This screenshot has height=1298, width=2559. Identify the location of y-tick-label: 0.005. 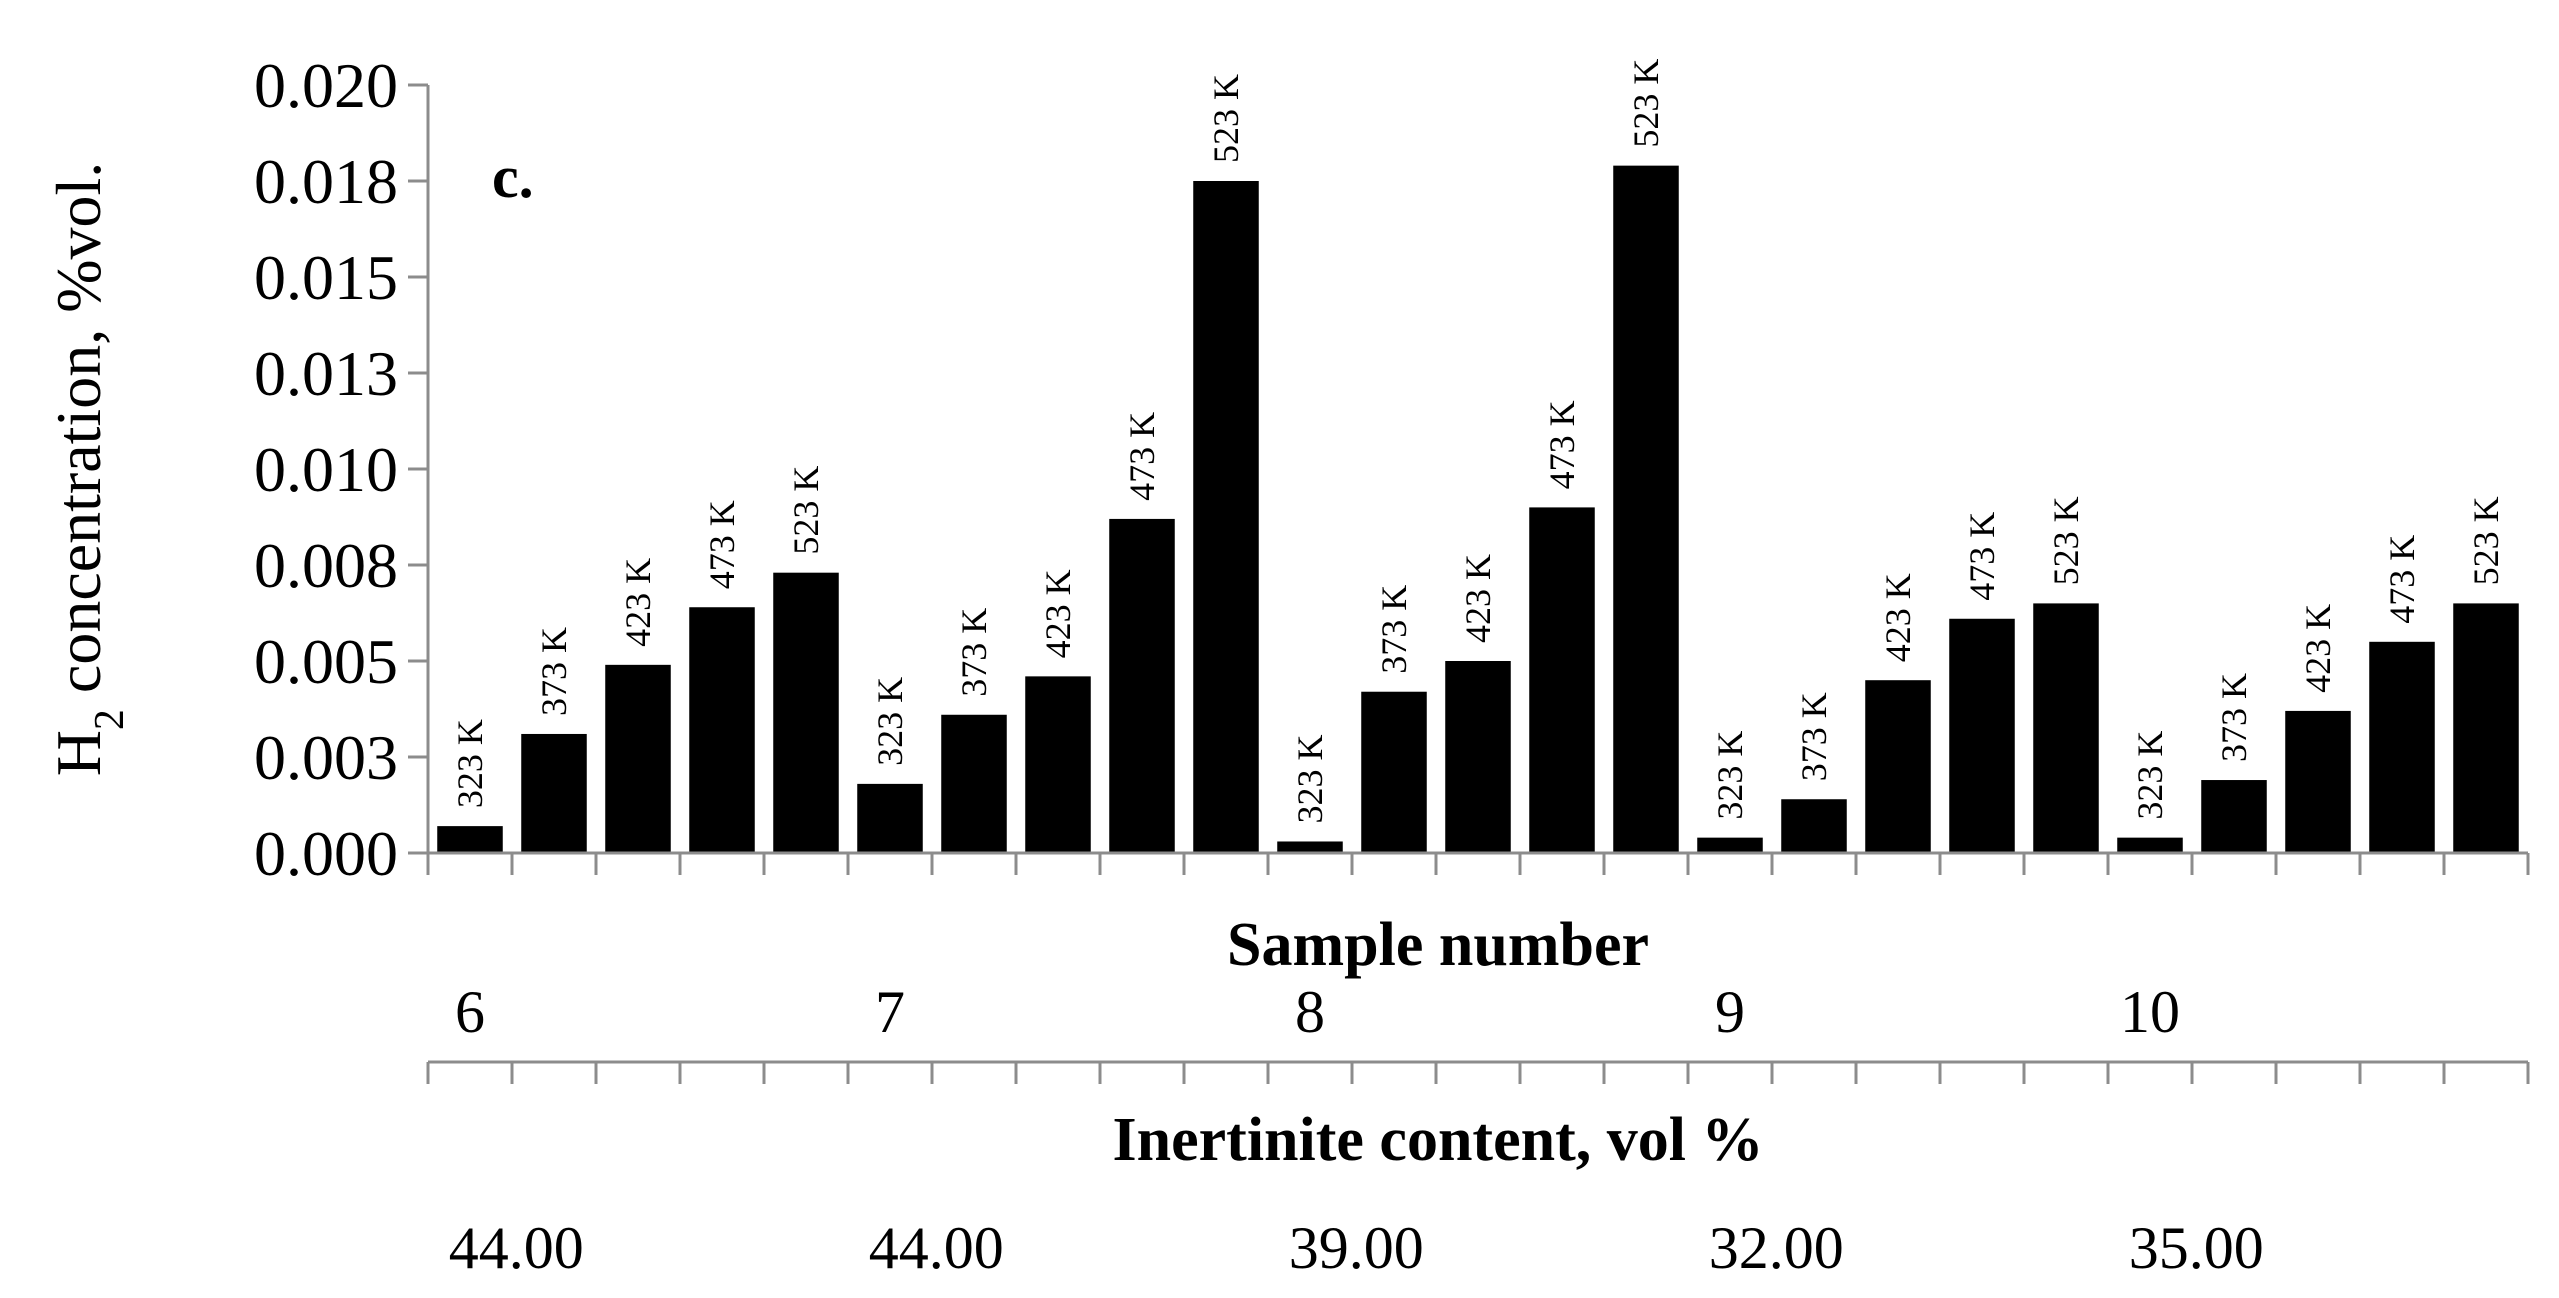
(326, 661).